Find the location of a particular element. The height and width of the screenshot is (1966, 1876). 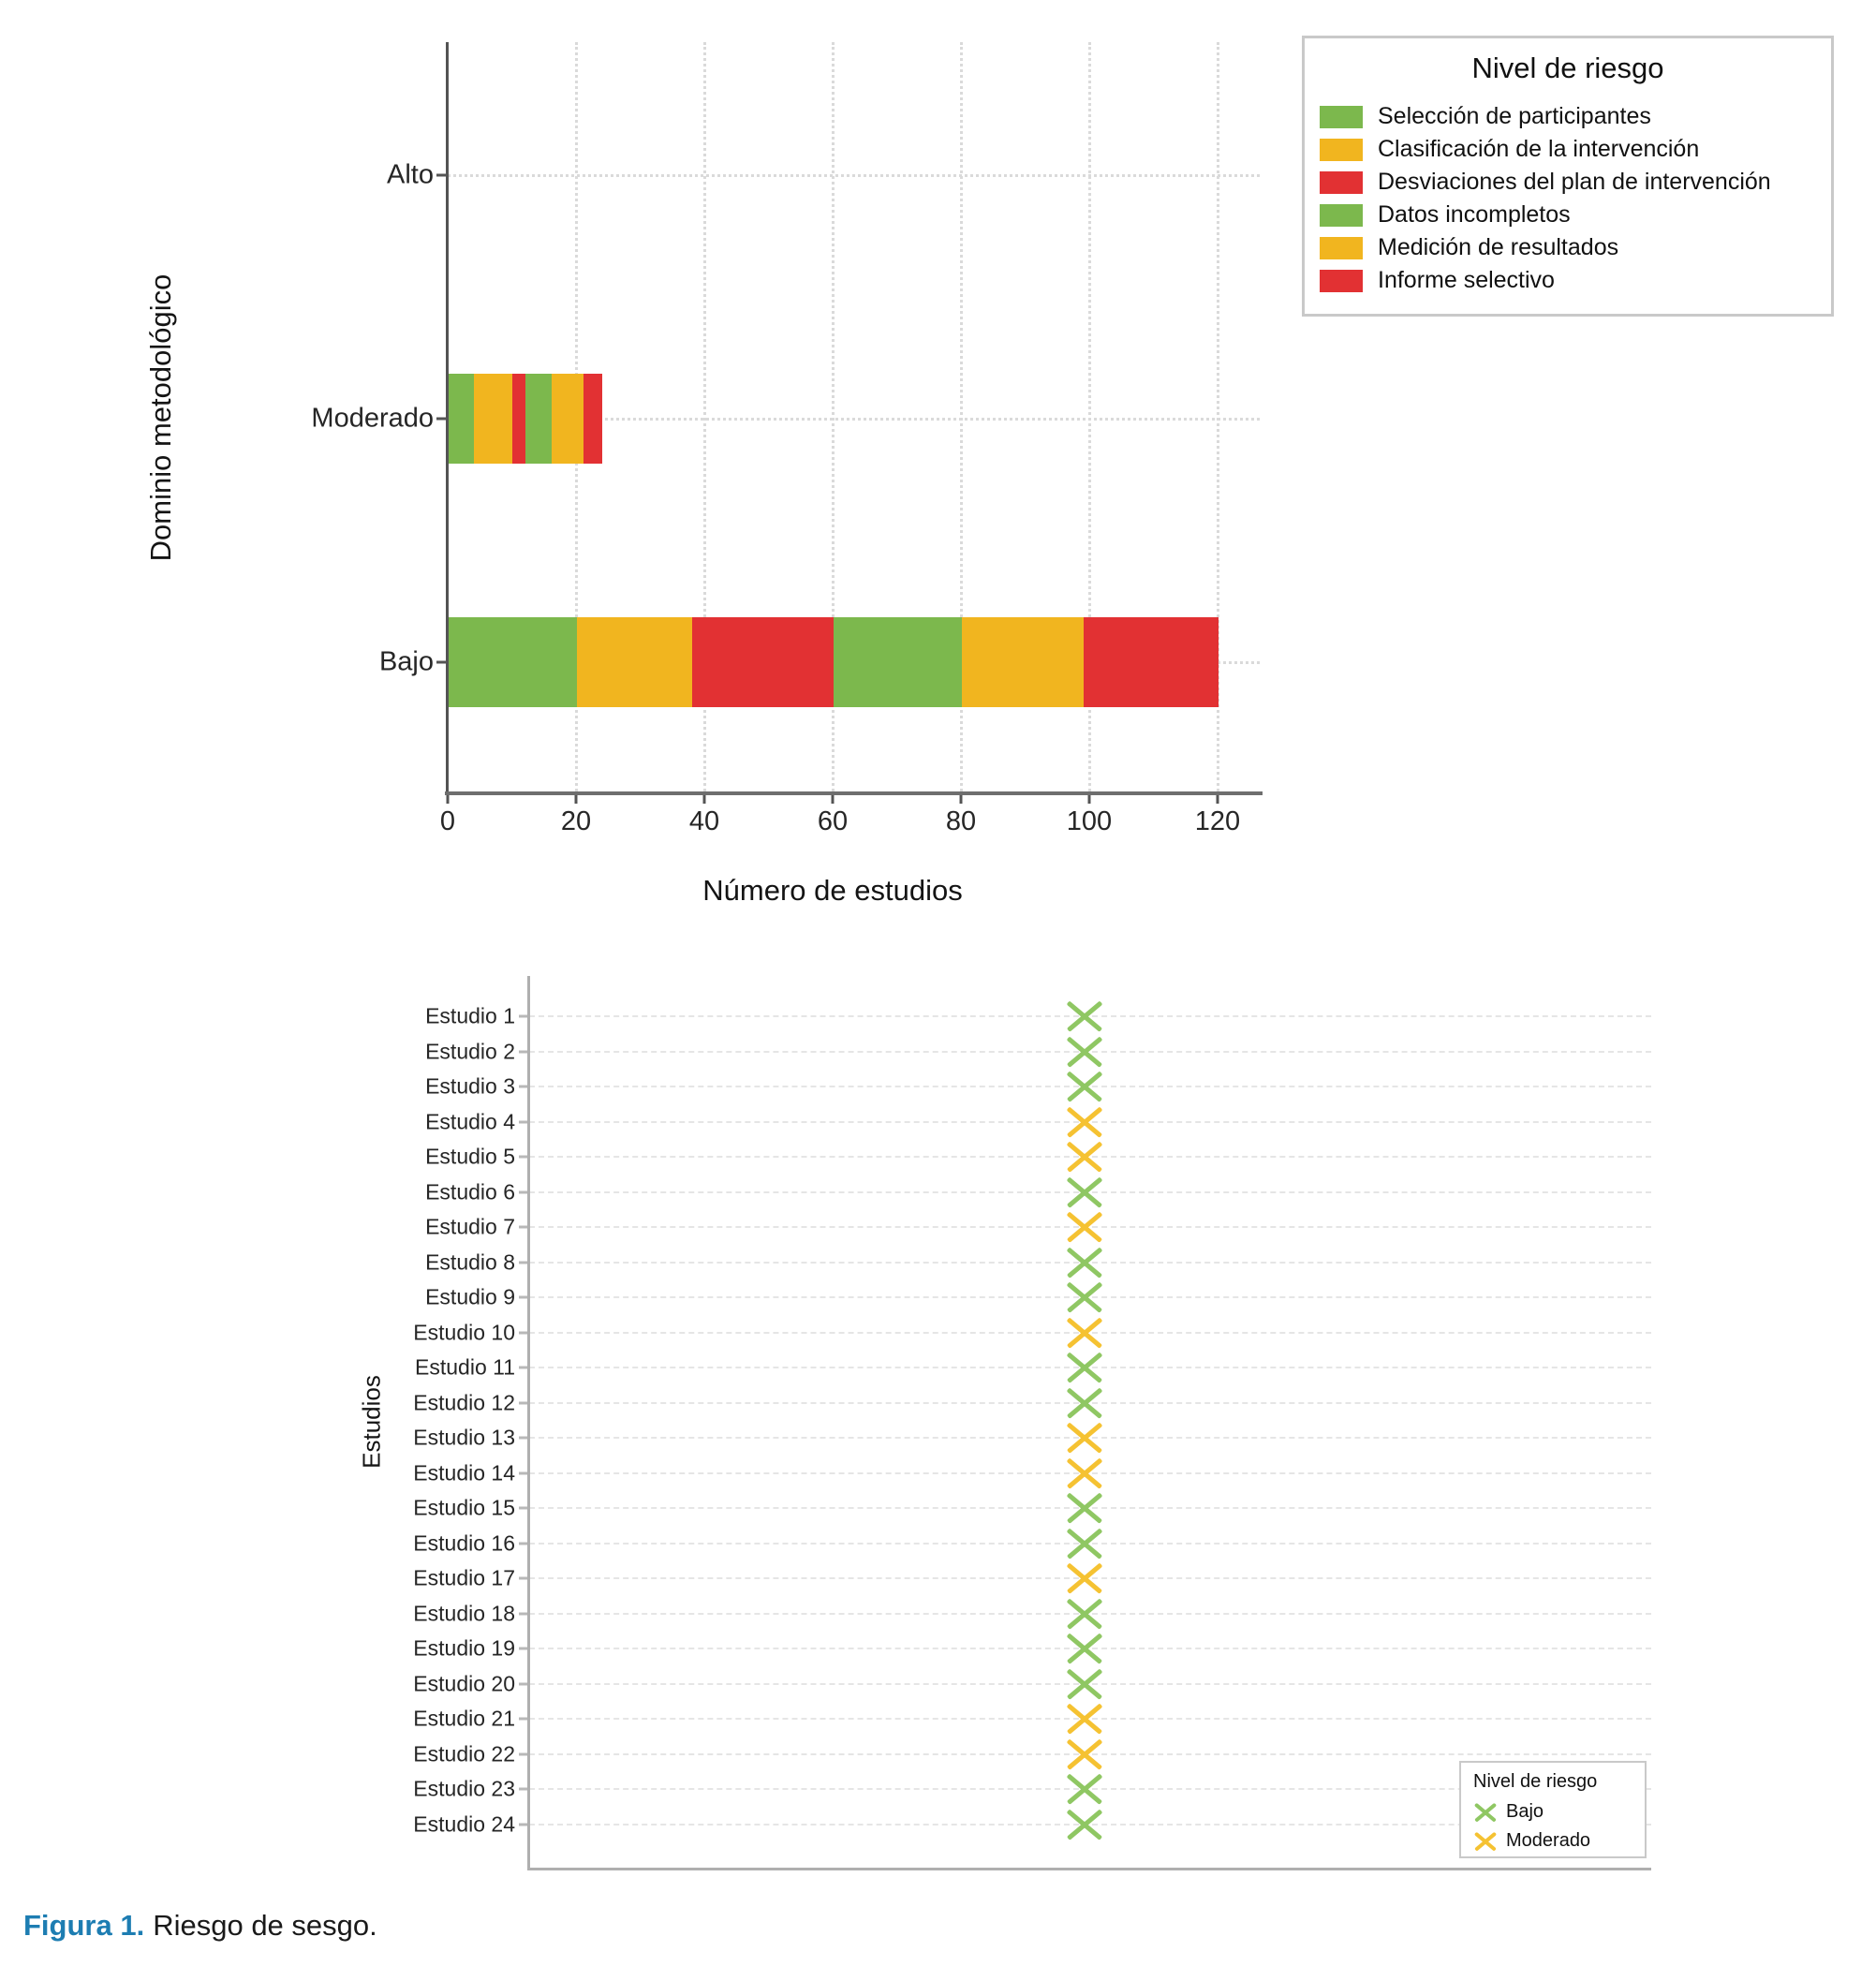

bar-chart-y-axis is located at coordinates (447, 418).